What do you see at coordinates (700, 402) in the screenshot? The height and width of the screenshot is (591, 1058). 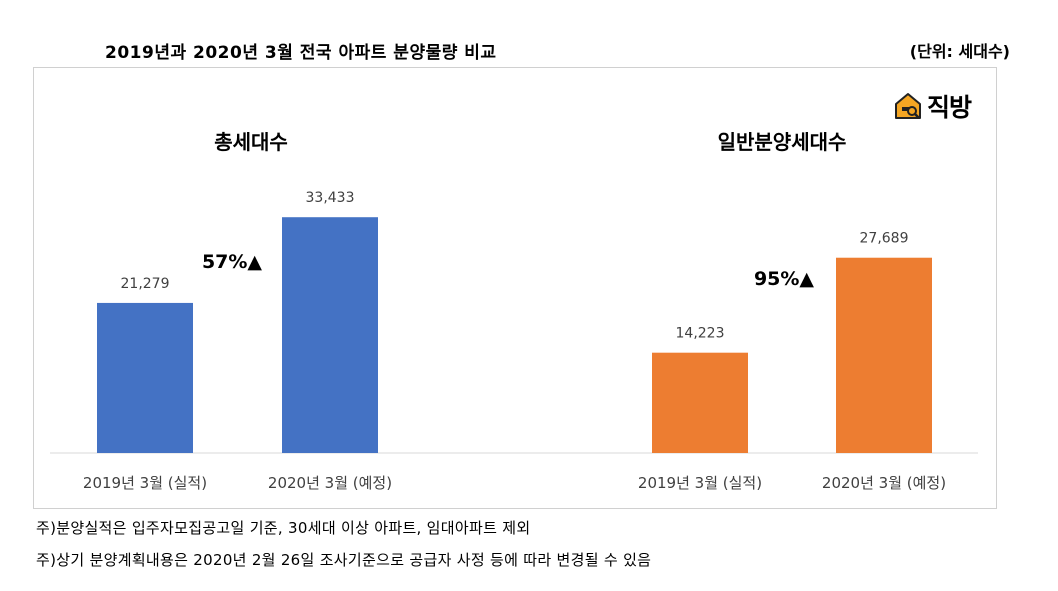 I see `bar-general-2019` at bounding box center [700, 402].